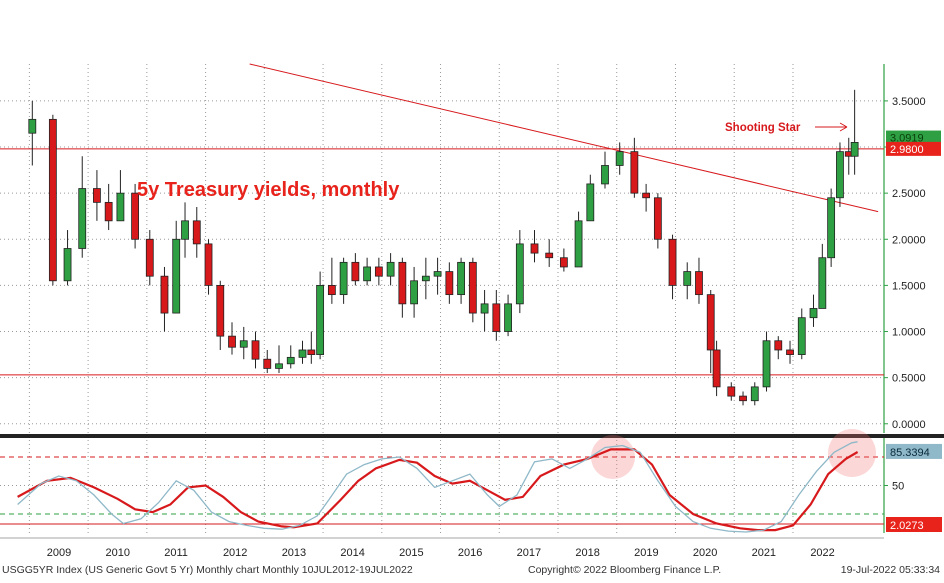 Image resolution: width=944 pixels, height=583 pixels. I want to click on x-tick-label: 2019, so click(646, 553).